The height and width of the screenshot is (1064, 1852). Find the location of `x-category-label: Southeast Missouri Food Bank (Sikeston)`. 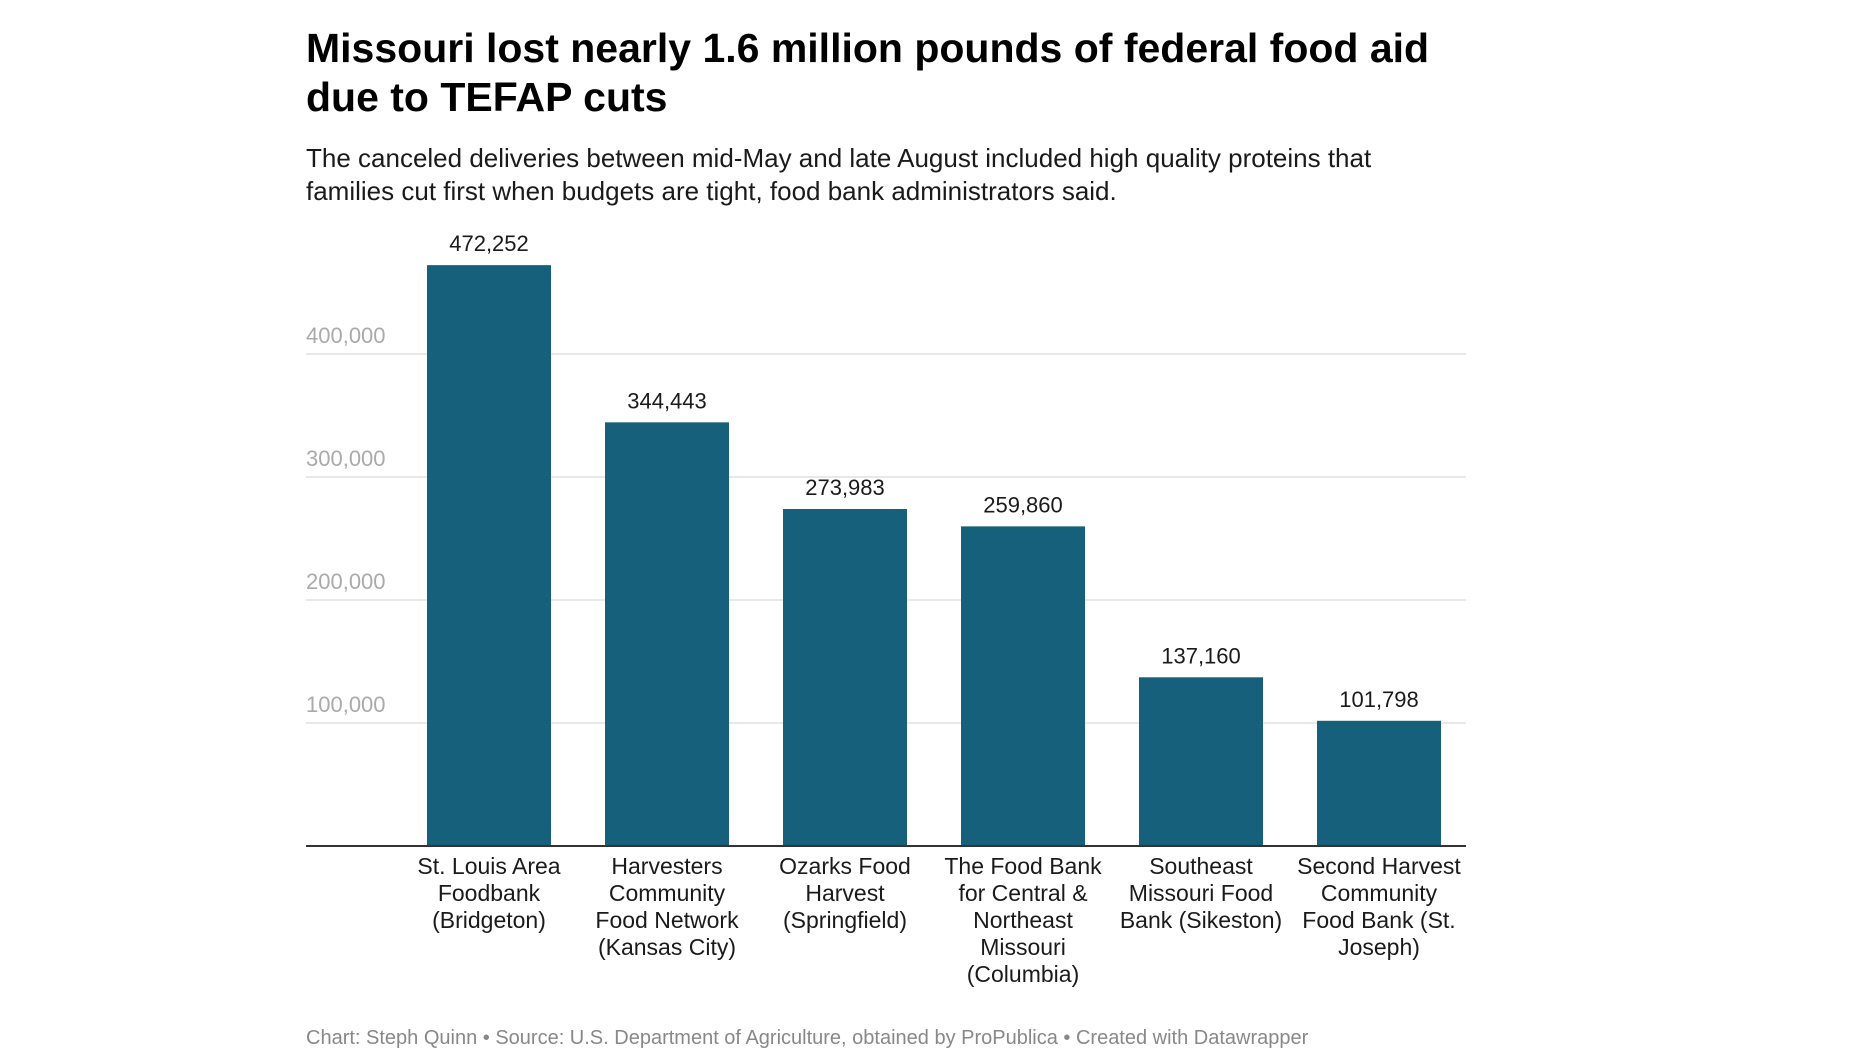

x-category-label: Southeast Missouri Food Bank (Sikeston) is located at coordinates (1201, 893).